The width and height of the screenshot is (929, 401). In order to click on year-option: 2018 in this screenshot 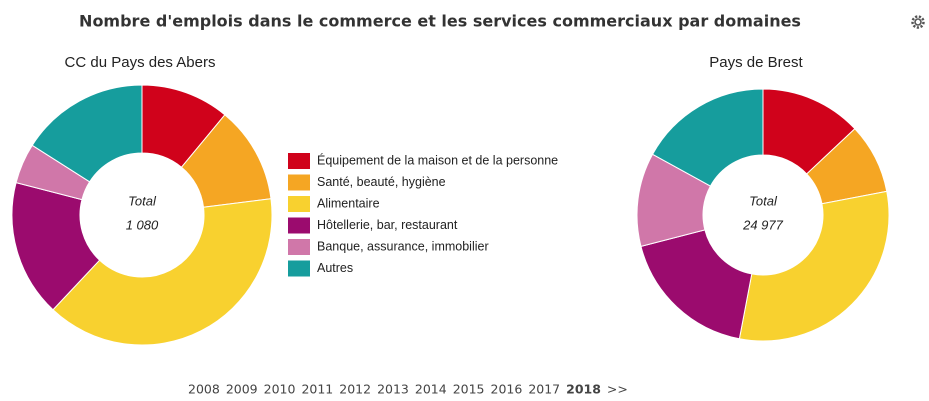, I will do `click(583, 389)`.